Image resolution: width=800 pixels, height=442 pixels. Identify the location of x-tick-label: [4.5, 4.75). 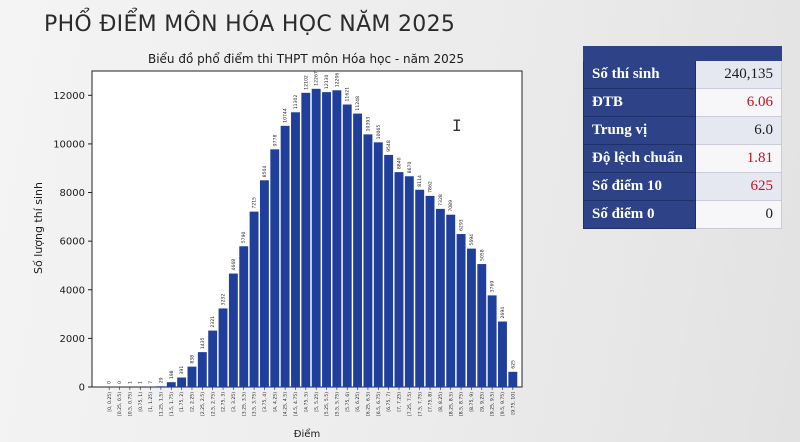
(296, 404).